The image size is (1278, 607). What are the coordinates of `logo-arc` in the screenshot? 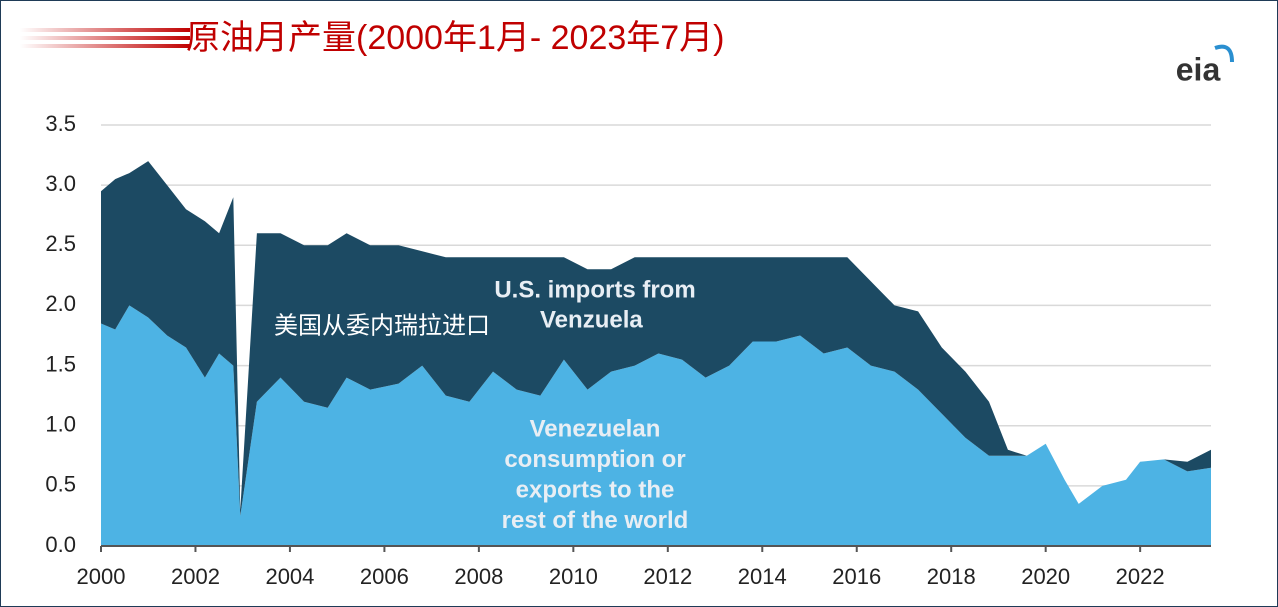 It's located at (1224, 53).